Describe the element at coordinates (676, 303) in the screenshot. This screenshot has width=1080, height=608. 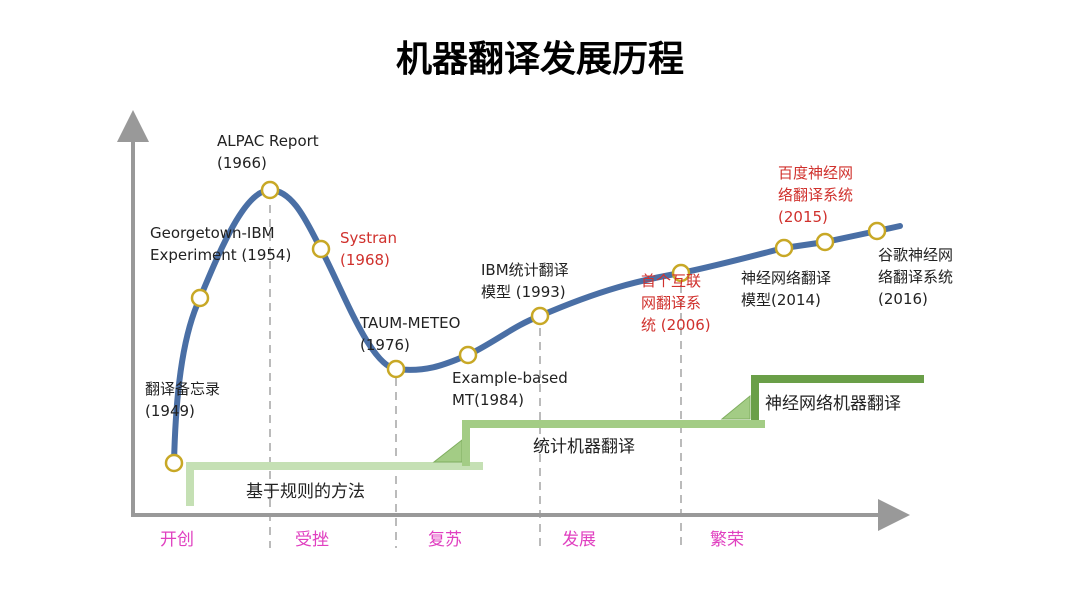
I see `event-label: 首个互联网翻译系统 (2006)` at that location.